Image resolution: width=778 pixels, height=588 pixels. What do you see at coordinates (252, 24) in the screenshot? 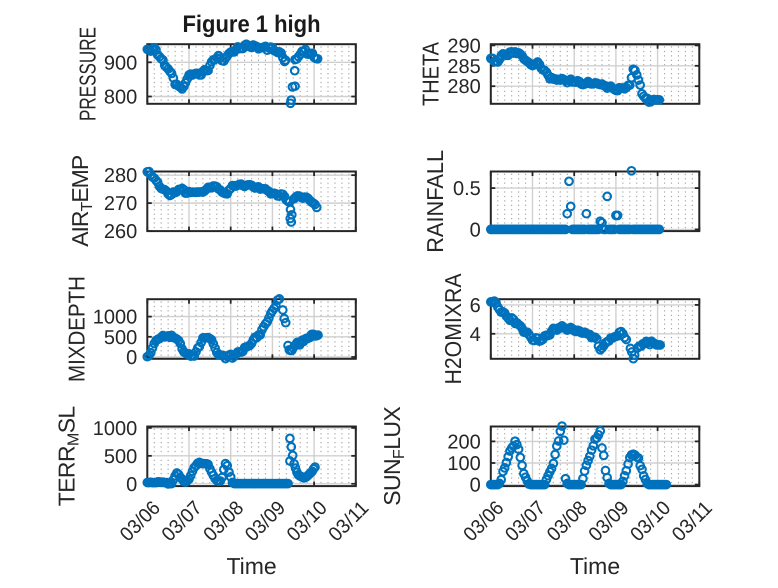
I see `svg-text: Figure 1 high` at bounding box center [252, 24].